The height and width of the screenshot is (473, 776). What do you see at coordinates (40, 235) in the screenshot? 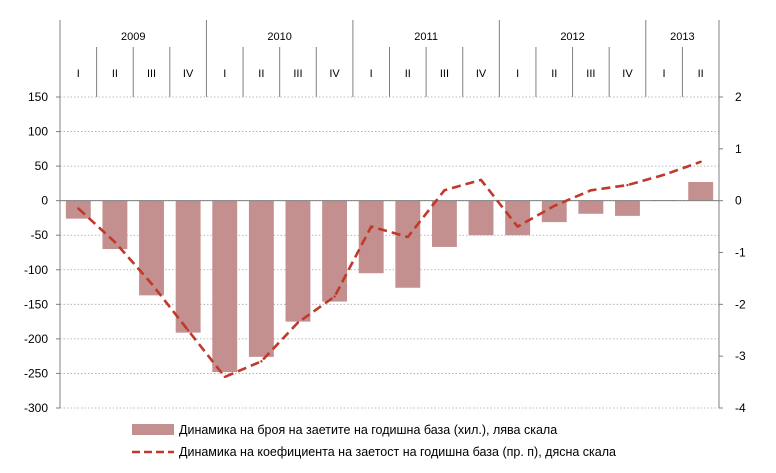
I see `y-left-tick-label: -50` at bounding box center [40, 235].